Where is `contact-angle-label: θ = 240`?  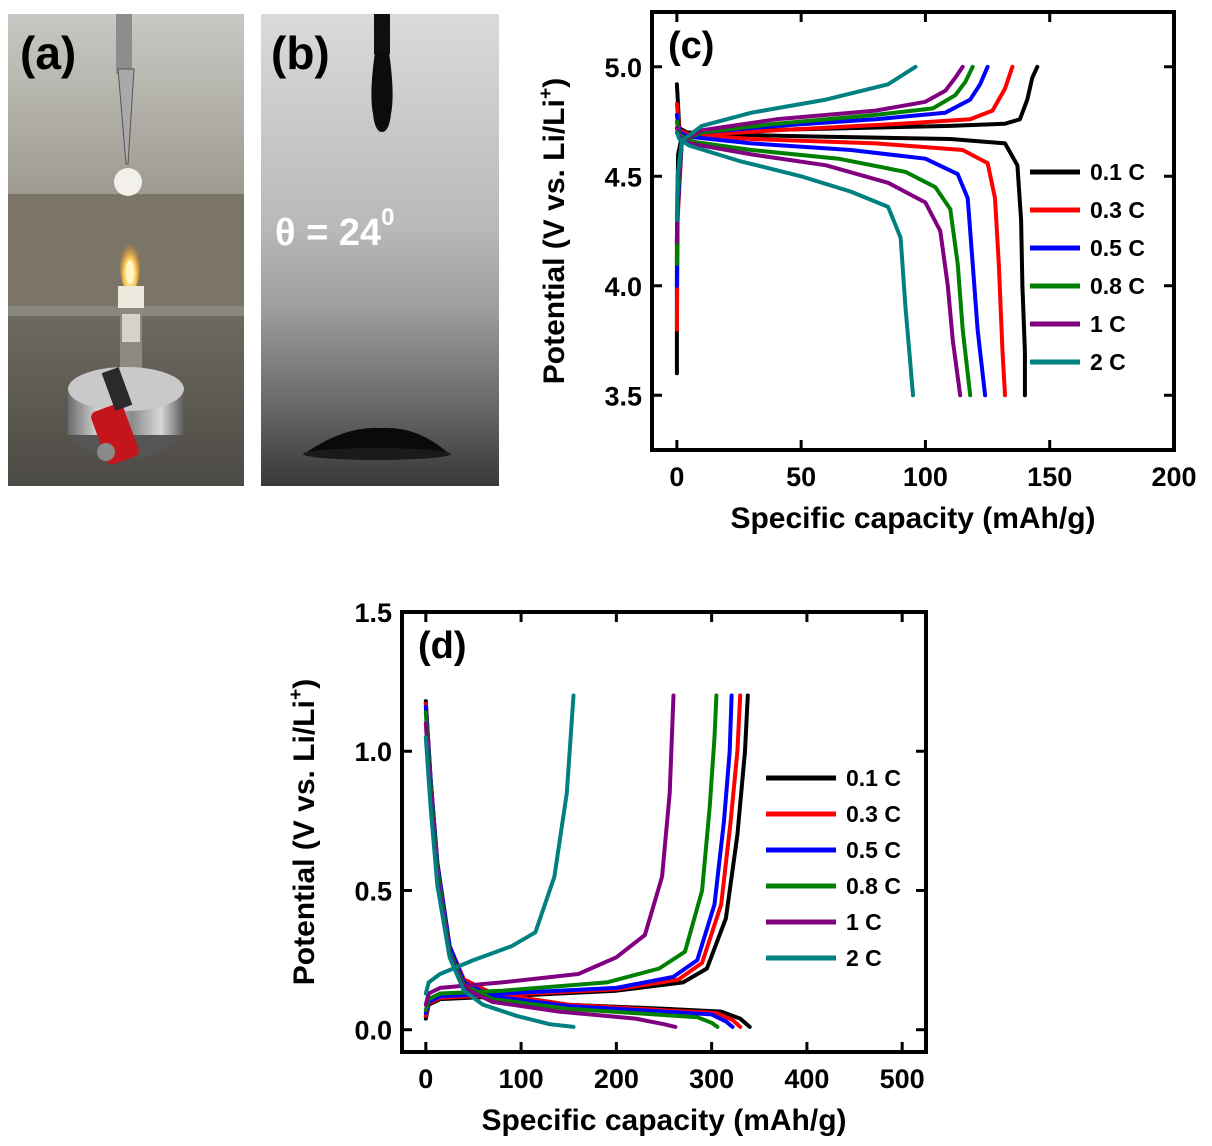
contact-angle-label: θ = 240 is located at coordinates (334, 229).